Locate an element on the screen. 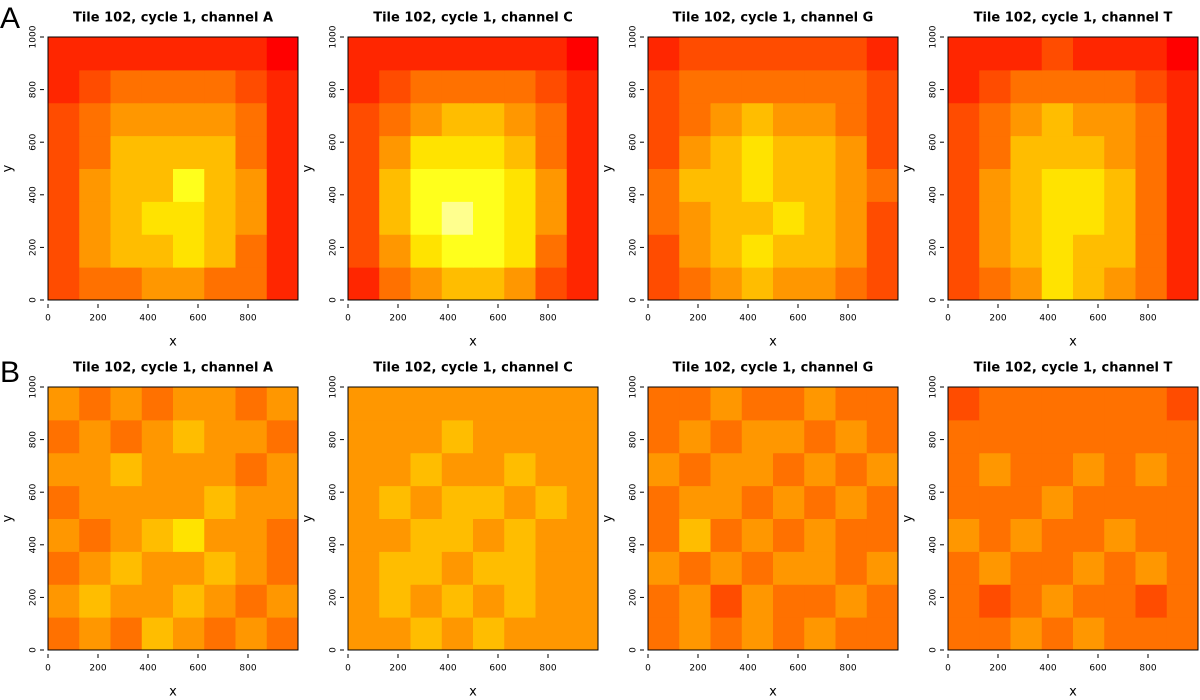  panel-label: A is located at coordinates (10, 18).